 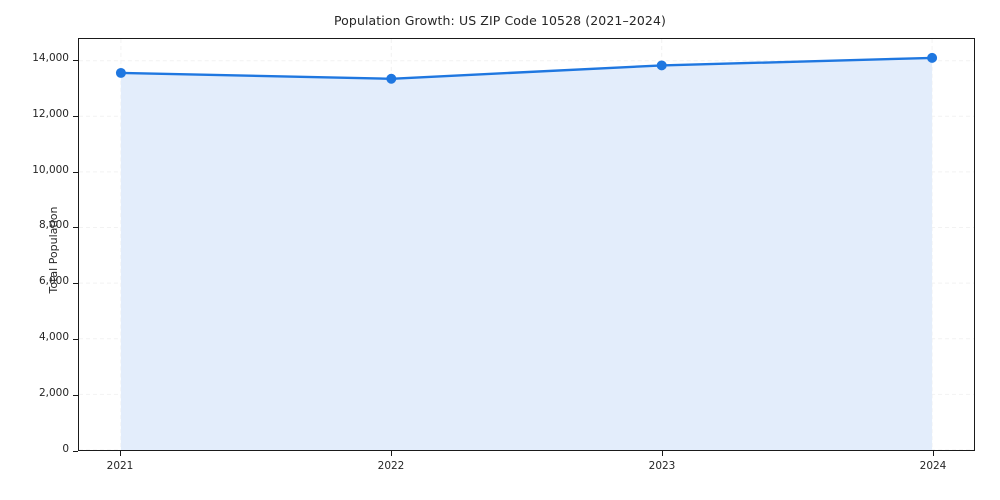 What do you see at coordinates (39, 246) in the screenshot?
I see `y-axis-ticks: 0 2,000 4,000 6,000 8,000 10,000 12,000 14,000` at bounding box center [39, 246].